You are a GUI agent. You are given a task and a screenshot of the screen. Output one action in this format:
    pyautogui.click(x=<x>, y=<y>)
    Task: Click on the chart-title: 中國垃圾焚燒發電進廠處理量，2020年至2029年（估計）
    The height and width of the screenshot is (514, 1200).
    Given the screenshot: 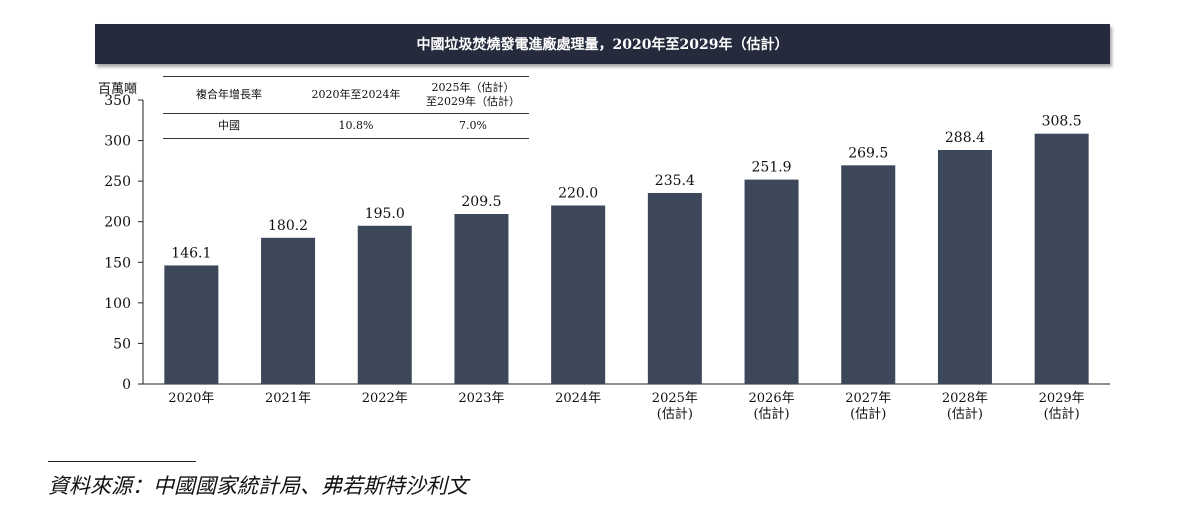 What is the action you would take?
    pyautogui.click(x=602, y=44)
    